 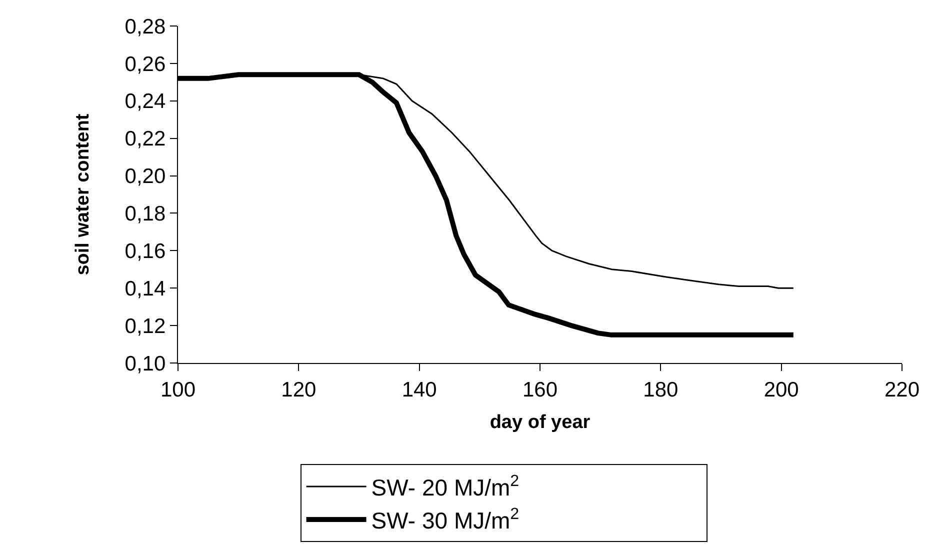 I want to click on y-tick-label: 0,16, so click(x=145, y=252).